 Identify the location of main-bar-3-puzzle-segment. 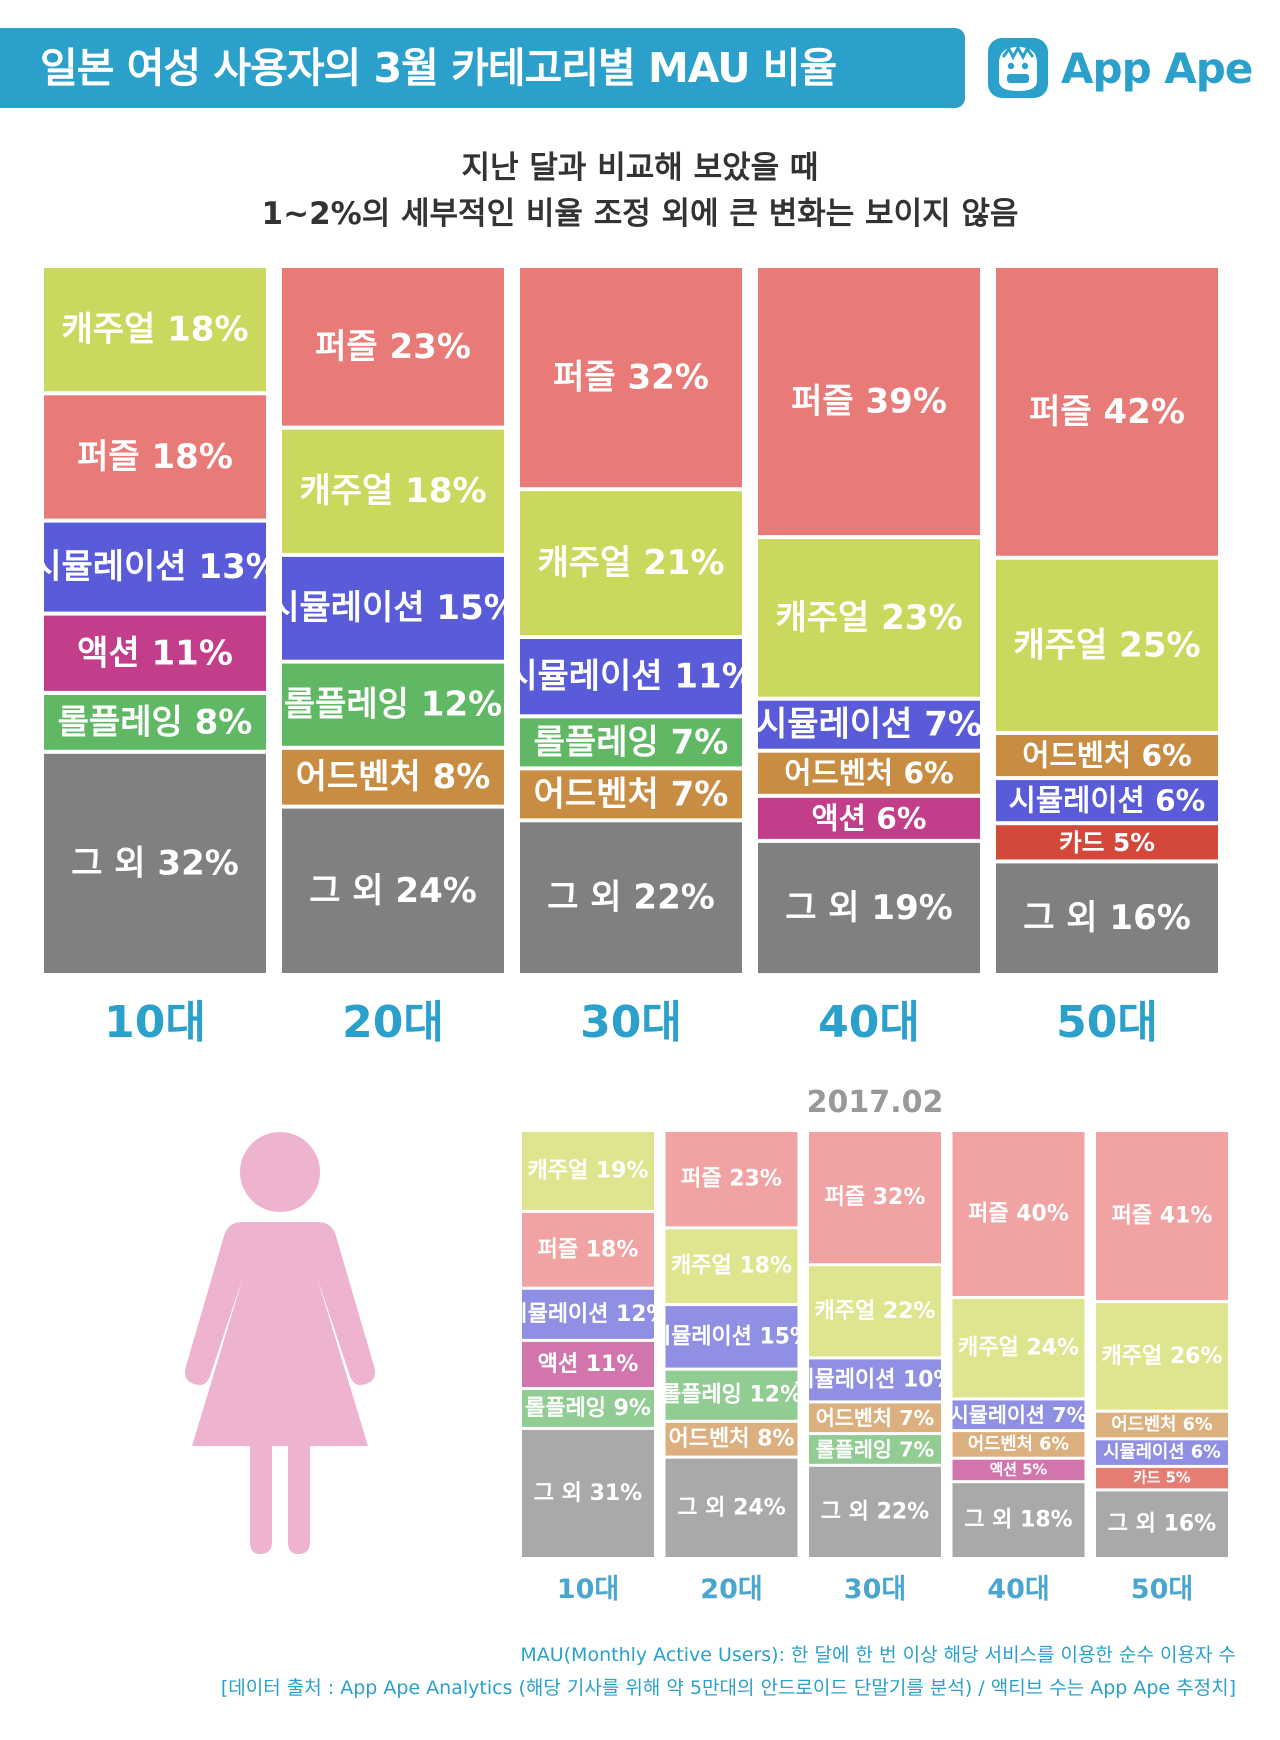
(631, 378).